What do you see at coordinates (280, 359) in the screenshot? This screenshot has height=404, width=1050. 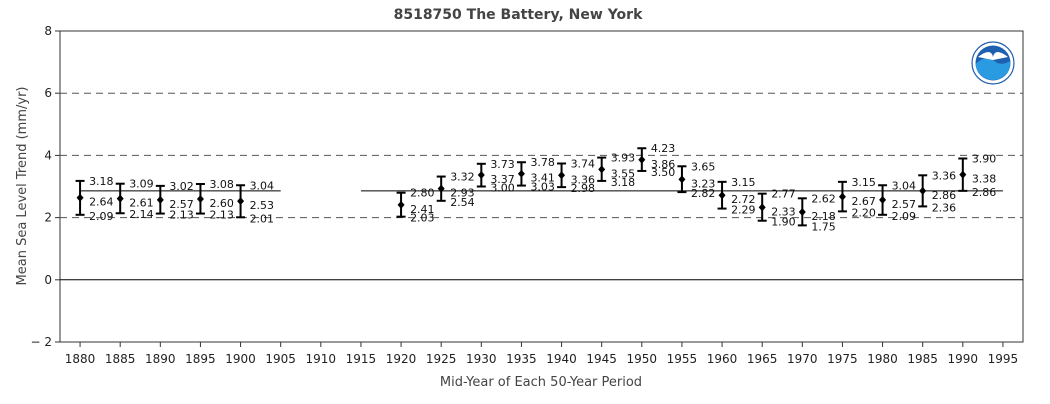 I see `x-tick-label-5: 1905` at bounding box center [280, 359].